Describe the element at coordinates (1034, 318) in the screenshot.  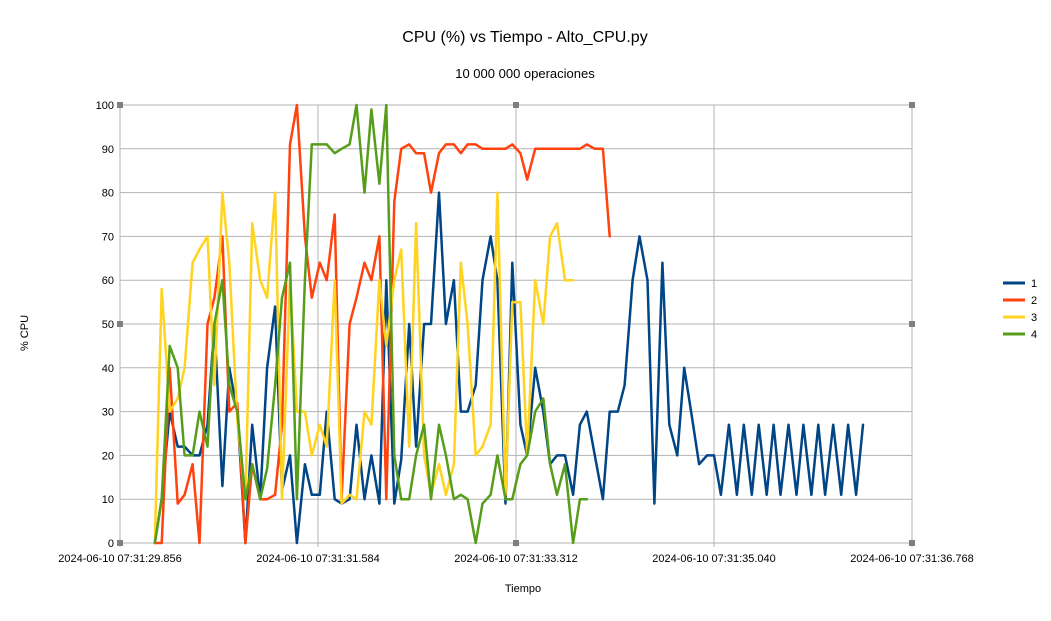
I see `legend-label-3: 3` at that location.